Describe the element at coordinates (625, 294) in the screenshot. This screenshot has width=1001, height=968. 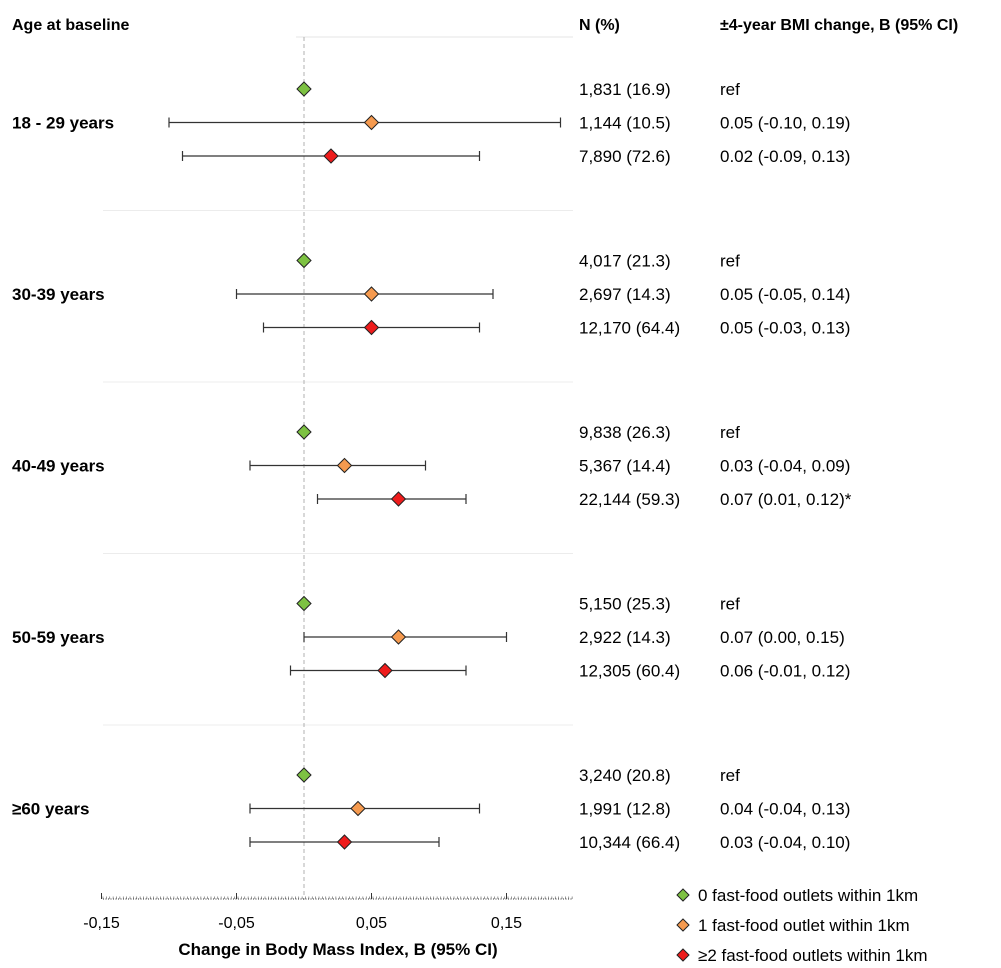
I see `n-value: 2,697 (14.3)` at that location.